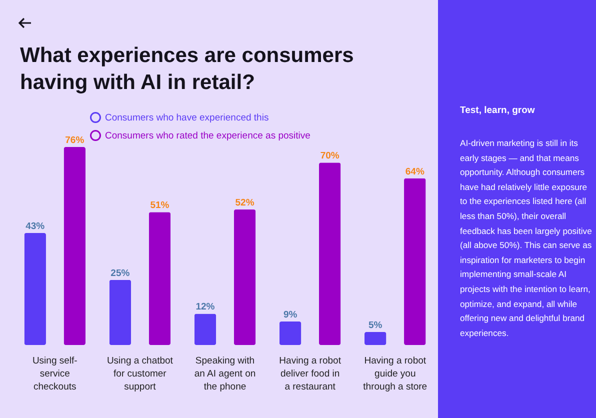 This screenshot has width=596, height=418. I want to click on legend-label: Consumers who have experienced this, so click(187, 118).